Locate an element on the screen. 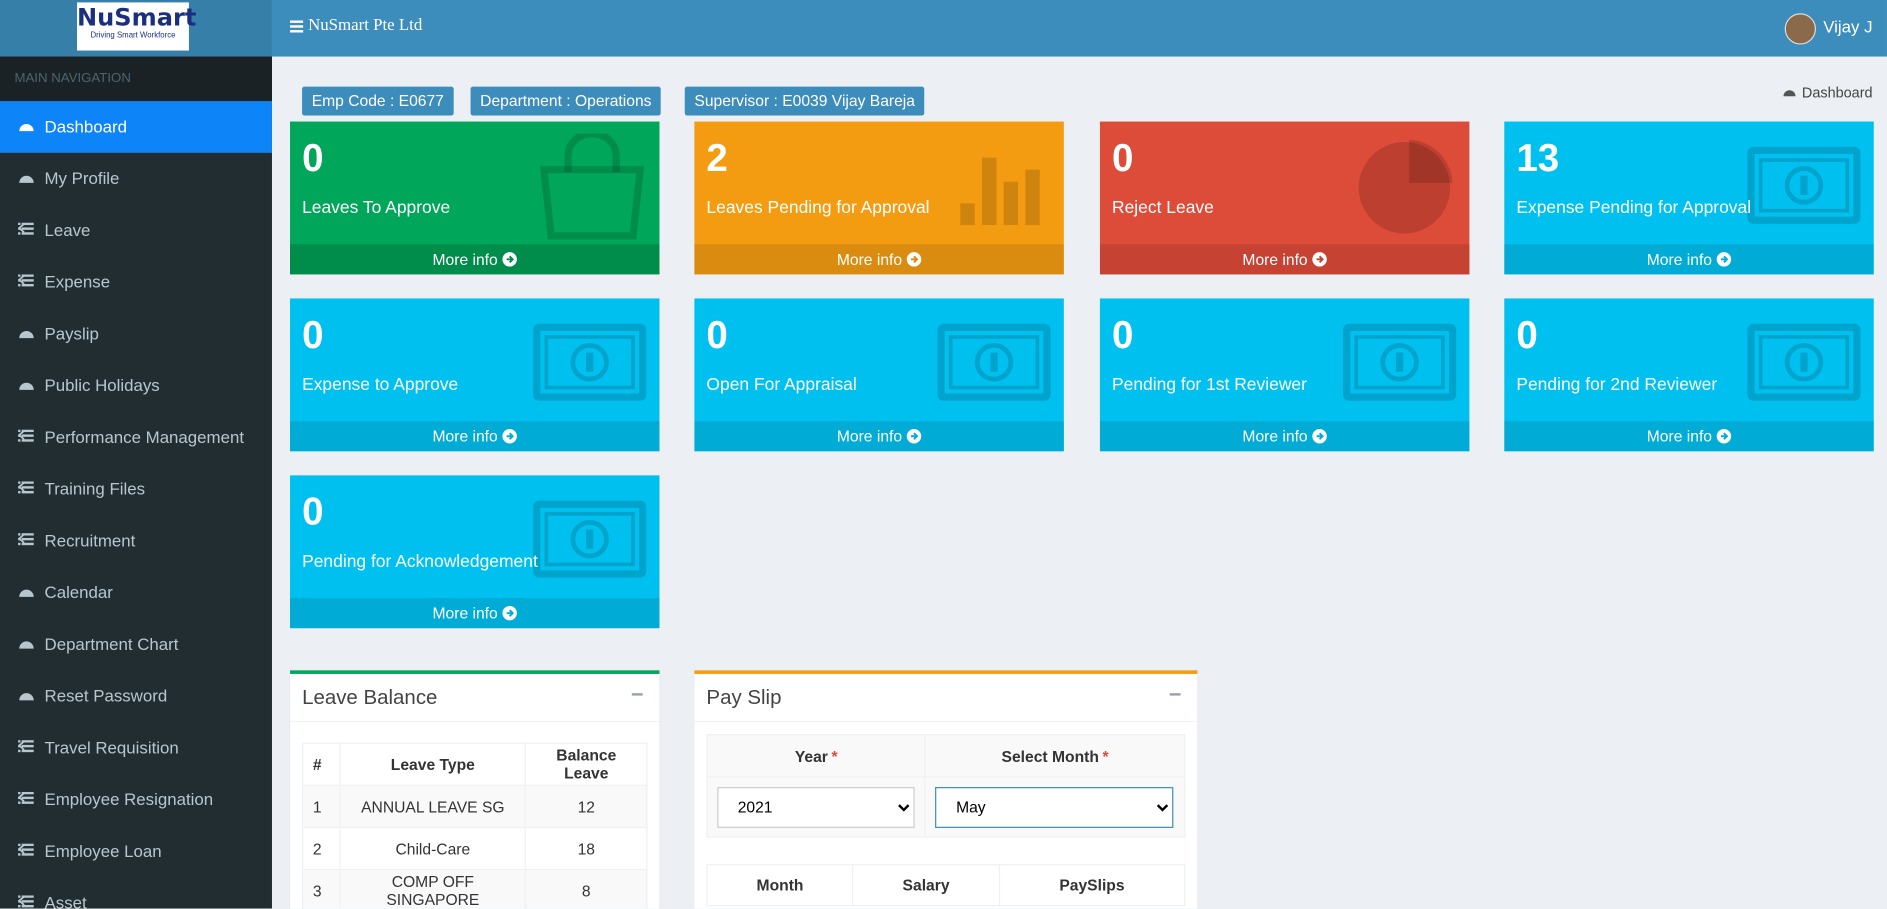 Image resolution: width=1887 pixels, height=909 pixels. year-select: 2021 is located at coordinates (816, 807).